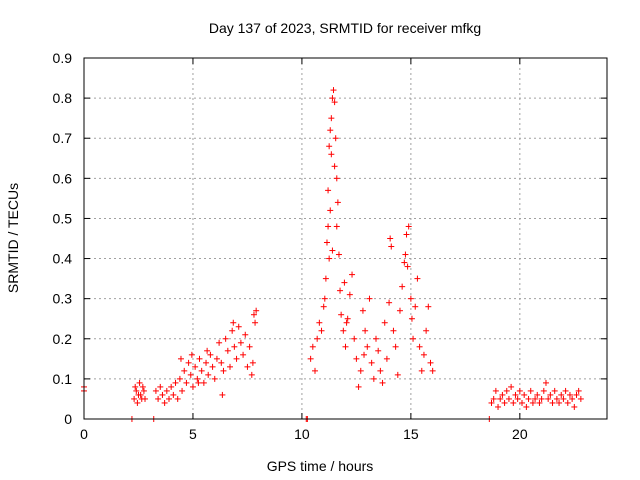 The width and height of the screenshot is (640, 480). Describe the element at coordinates (411, 434) in the screenshot. I see `x-tick-label: 15` at that location.